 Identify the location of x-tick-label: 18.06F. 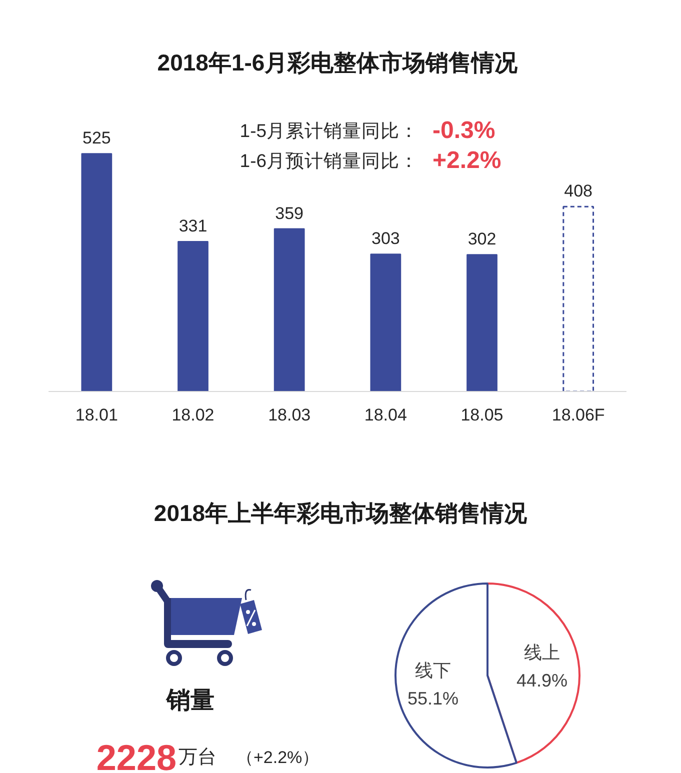
(578, 415).